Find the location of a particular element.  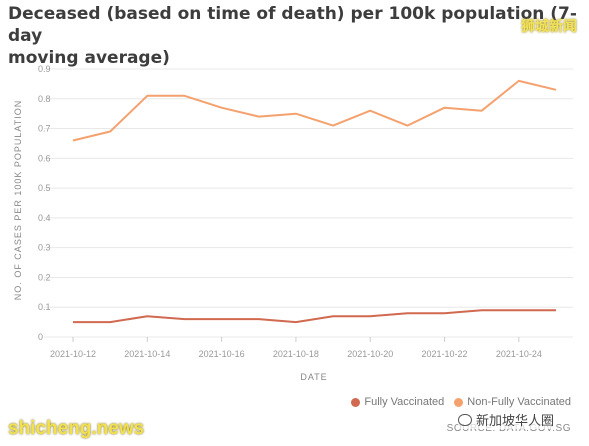

watermark-right: 新加坡华人圈 is located at coordinates (506, 419).